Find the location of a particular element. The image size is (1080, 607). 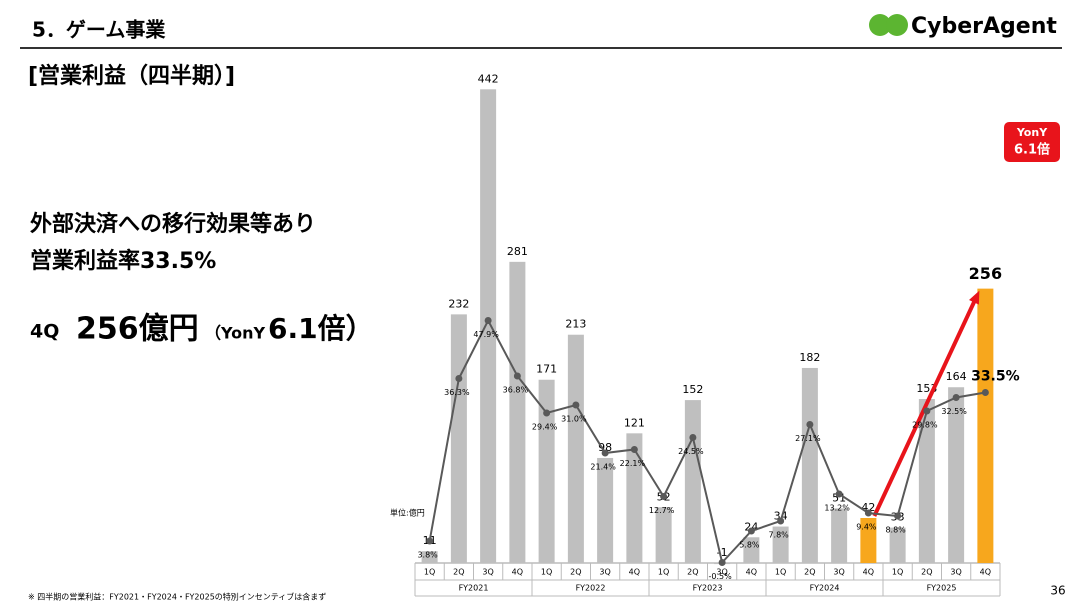

bar-label: 182 is located at coordinates (809, 357).